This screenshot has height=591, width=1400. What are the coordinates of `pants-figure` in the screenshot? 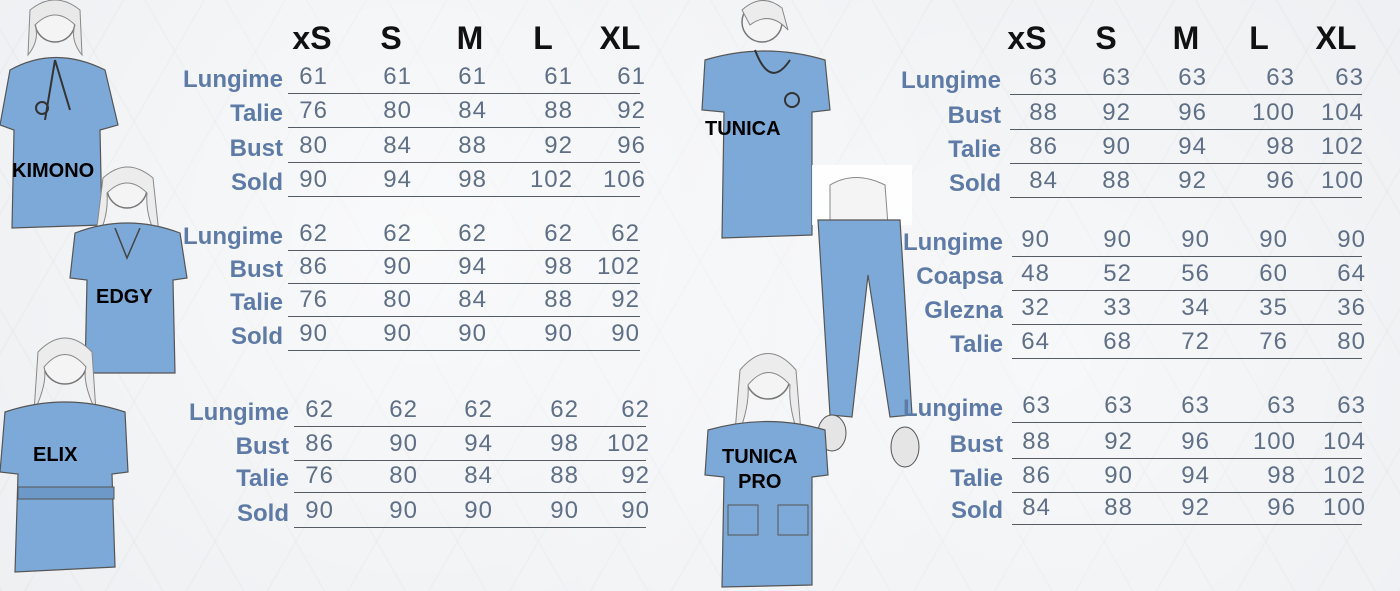 It's located at (862, 322).